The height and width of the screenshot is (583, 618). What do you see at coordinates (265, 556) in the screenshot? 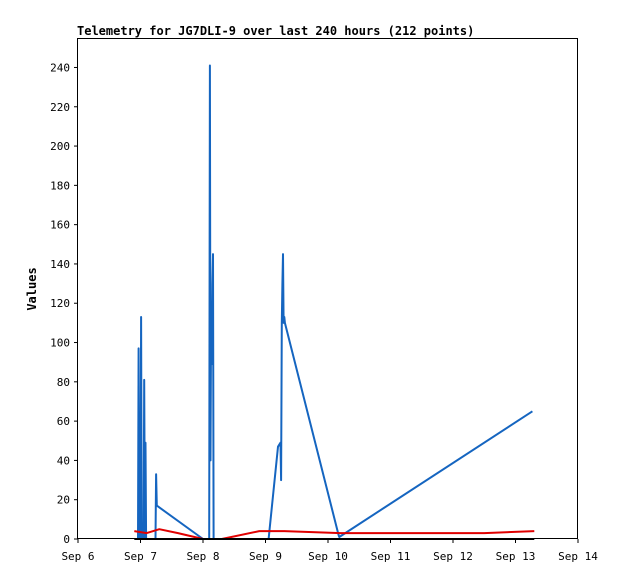
I see `x-tick-label: Sep 9` at bounding box center [265, 556].